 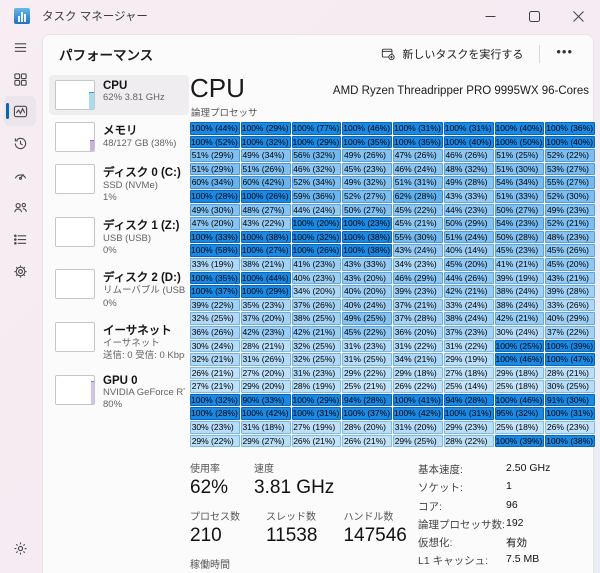 What do you see at coordinates (468, 196) in the screenshot?
I see `logical-processor-cell-45: 43% (33%)` at bounding box center [468, 196].